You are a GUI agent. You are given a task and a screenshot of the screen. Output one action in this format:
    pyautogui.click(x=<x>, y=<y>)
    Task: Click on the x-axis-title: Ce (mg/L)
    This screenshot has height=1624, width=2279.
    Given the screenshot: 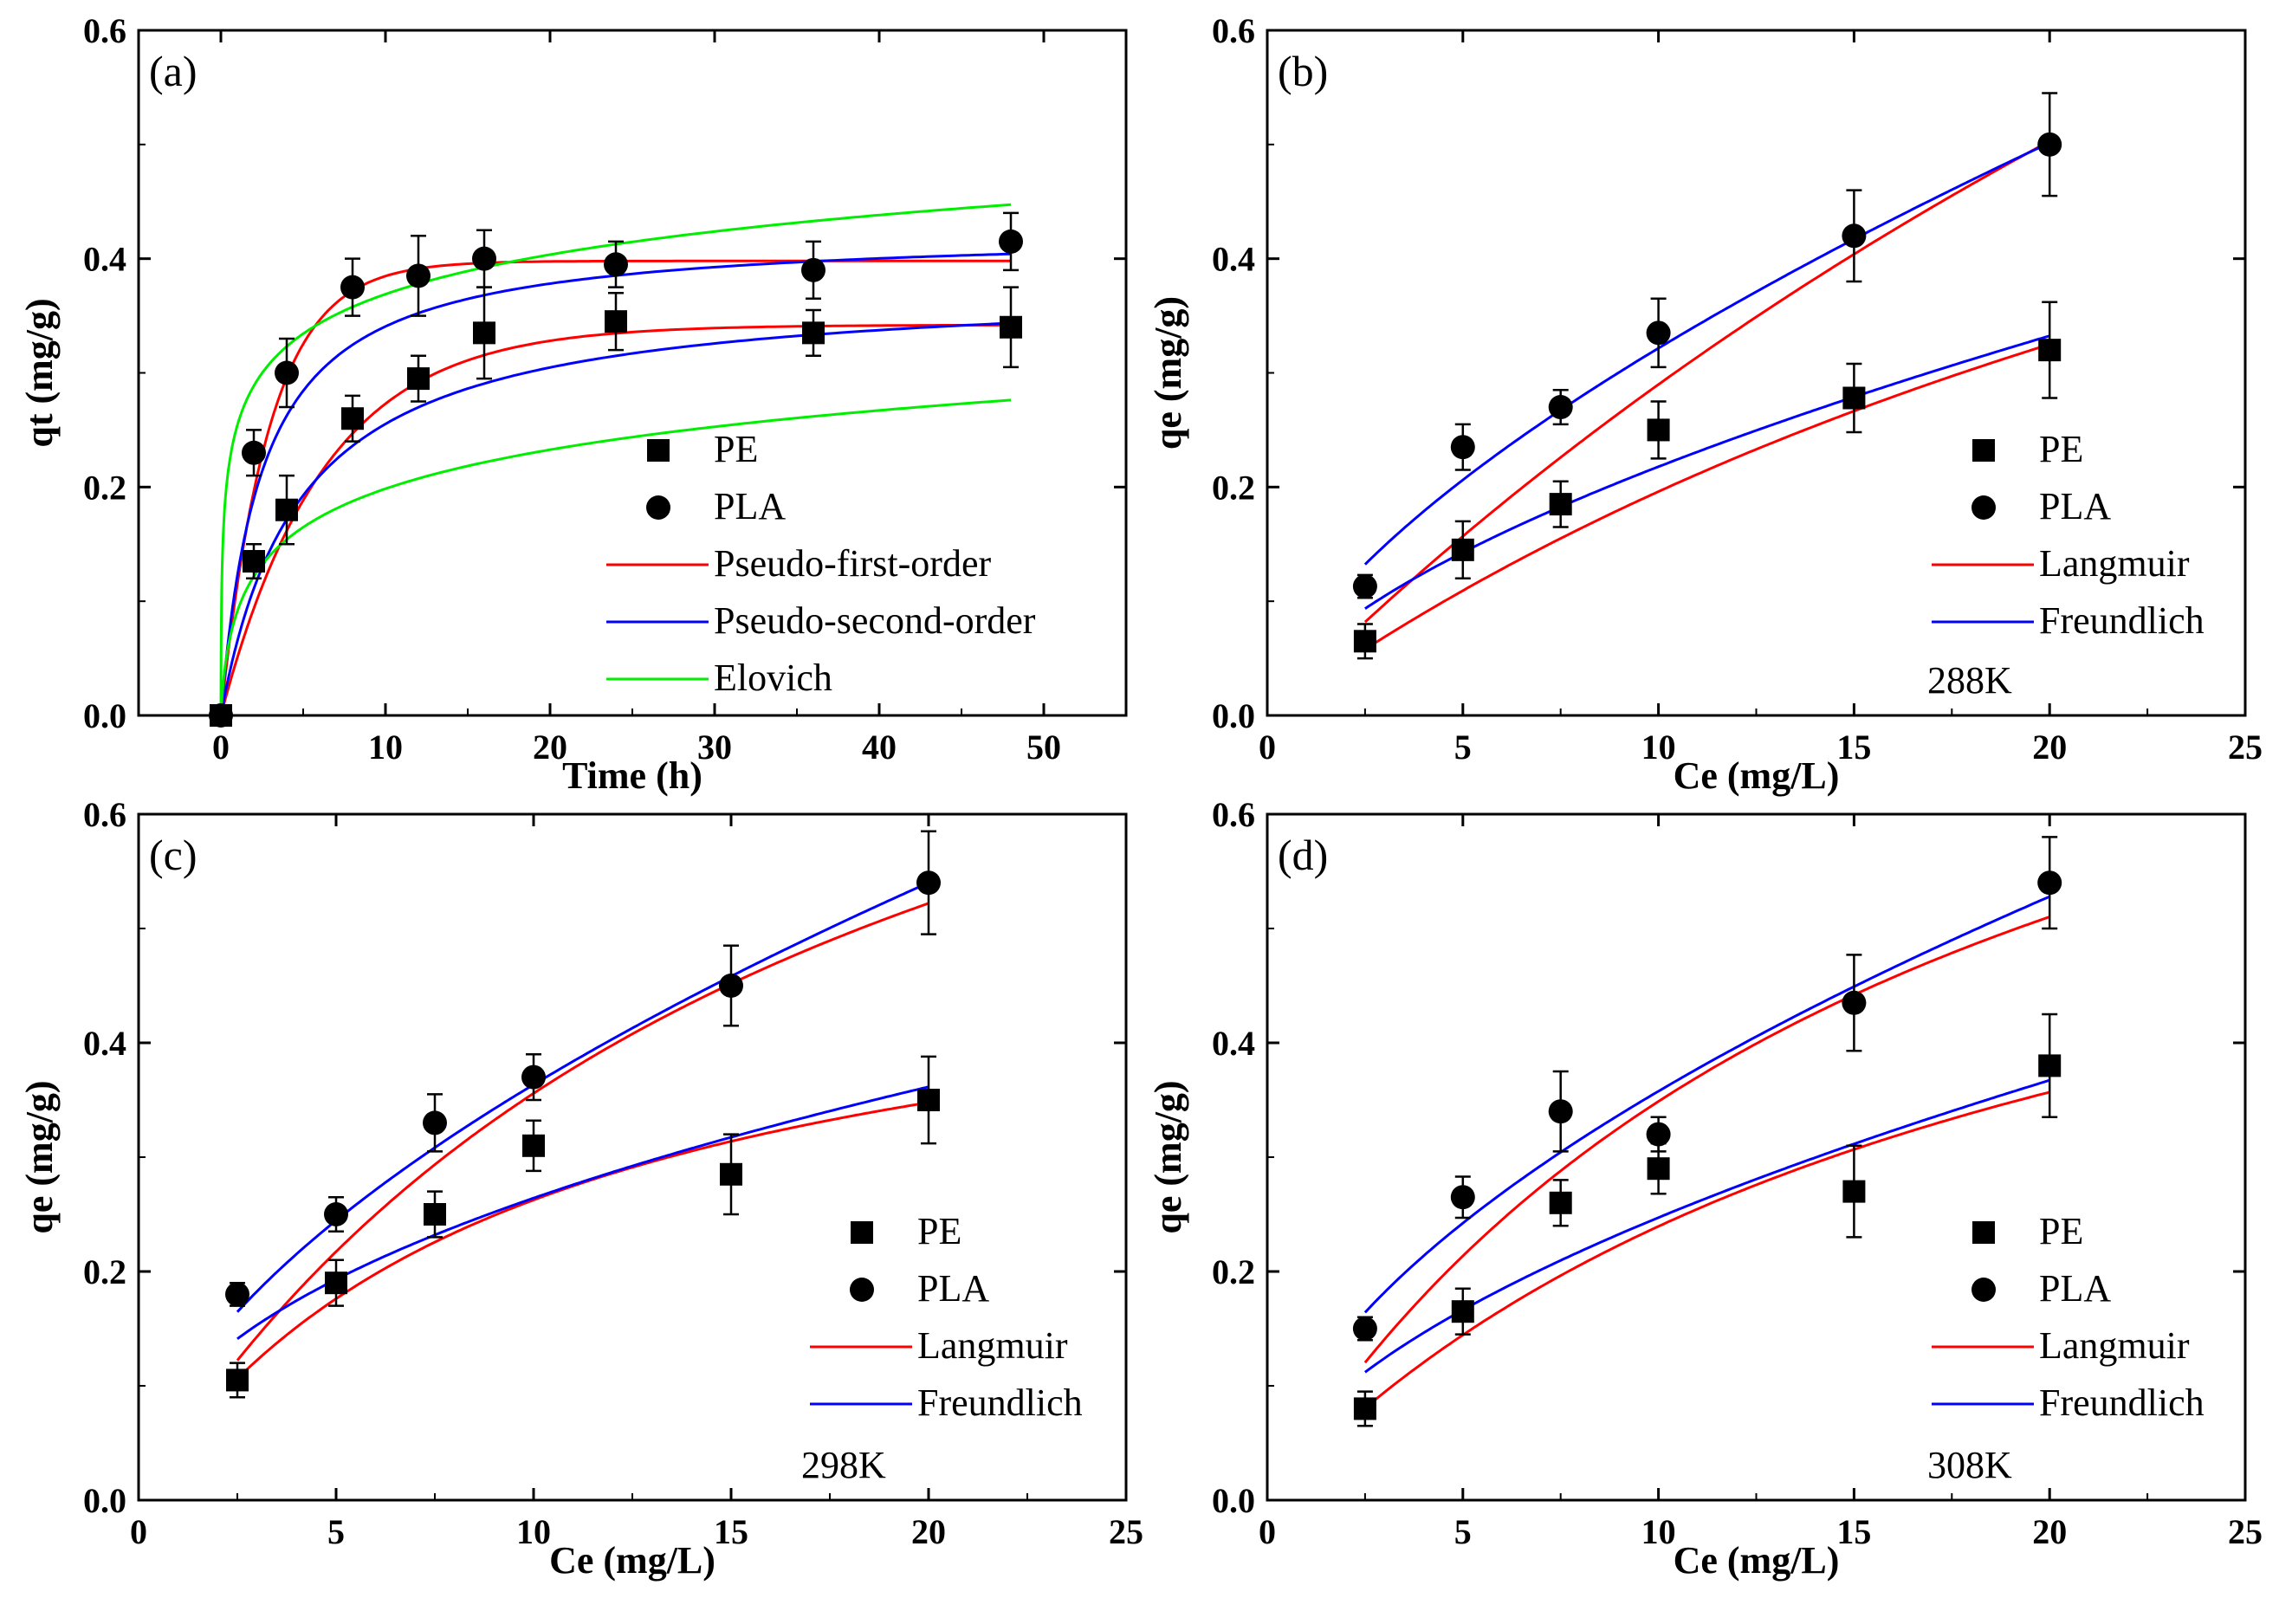 What is the action you would take?
    pyautogui.click(x=1757, y=1560)
    